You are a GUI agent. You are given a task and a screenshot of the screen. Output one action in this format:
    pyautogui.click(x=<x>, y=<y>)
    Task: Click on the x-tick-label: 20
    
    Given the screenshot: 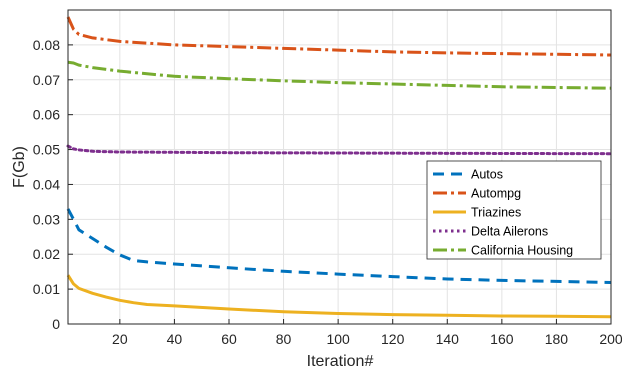 What is the action you would take?
    pyautogui.click(x=120, y=339)
    